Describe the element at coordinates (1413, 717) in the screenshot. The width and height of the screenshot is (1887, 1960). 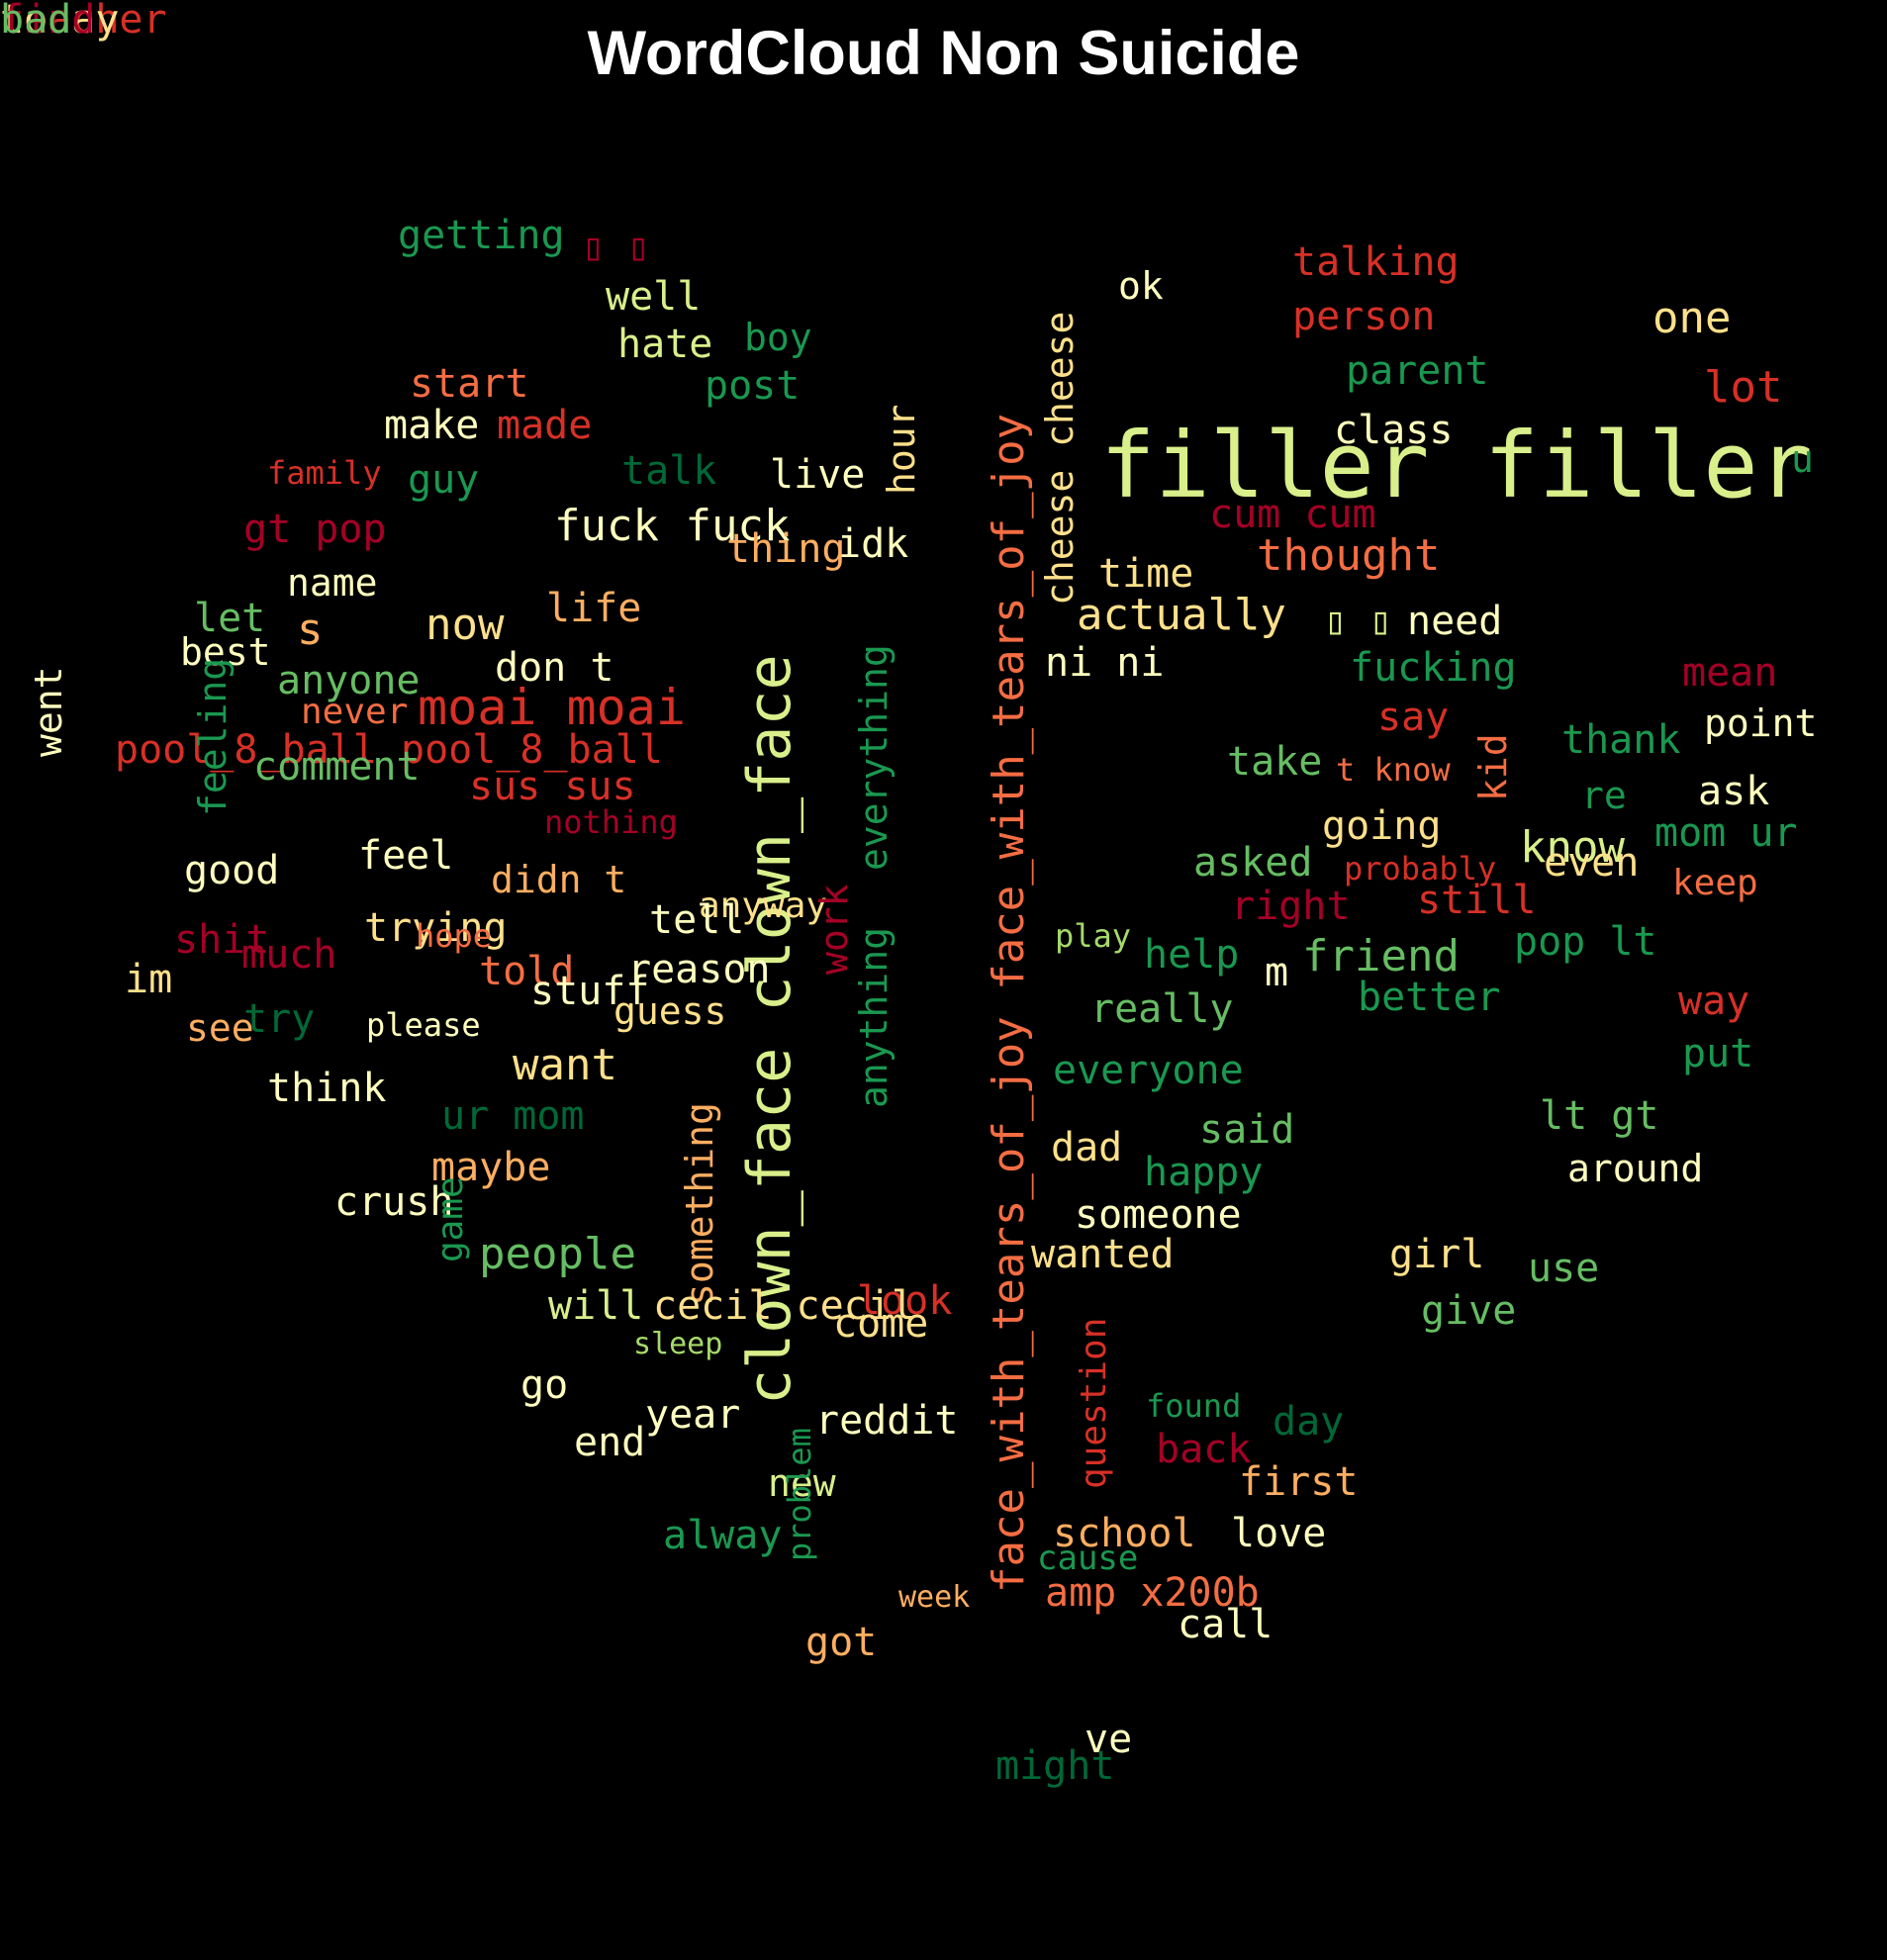
I see `cloud-word: say` at that location.